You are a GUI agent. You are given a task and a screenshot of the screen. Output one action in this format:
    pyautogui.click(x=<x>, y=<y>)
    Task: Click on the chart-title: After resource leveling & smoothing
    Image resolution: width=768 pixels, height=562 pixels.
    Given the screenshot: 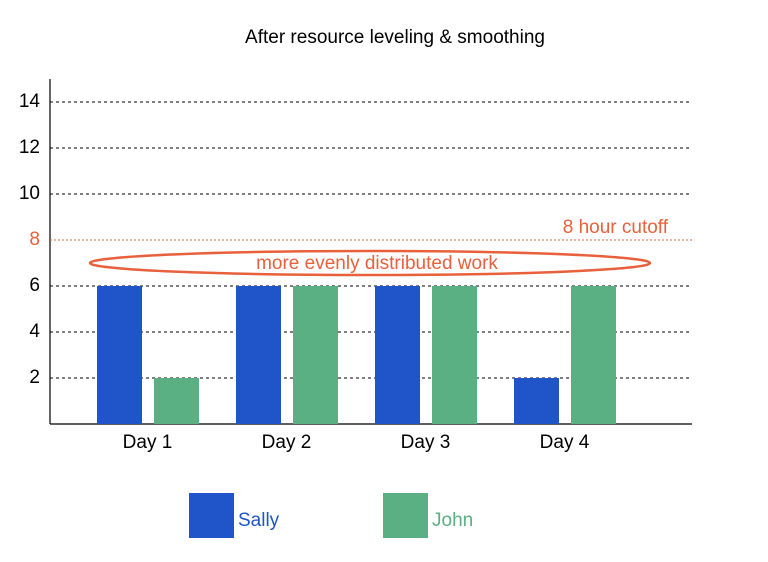 What is the action you would take?
    pyautogui.click(x=395, y=37)
    